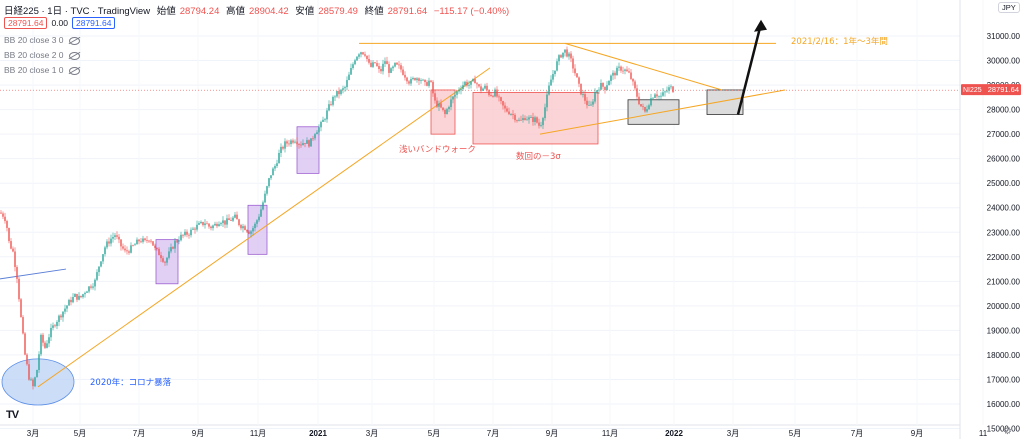 Image resolution: width=1024 pixels, height=439 pixels. Describe the element at coordinates (1007, 431) in the screenshot. I see `gear-icon: ⚙` at that location.